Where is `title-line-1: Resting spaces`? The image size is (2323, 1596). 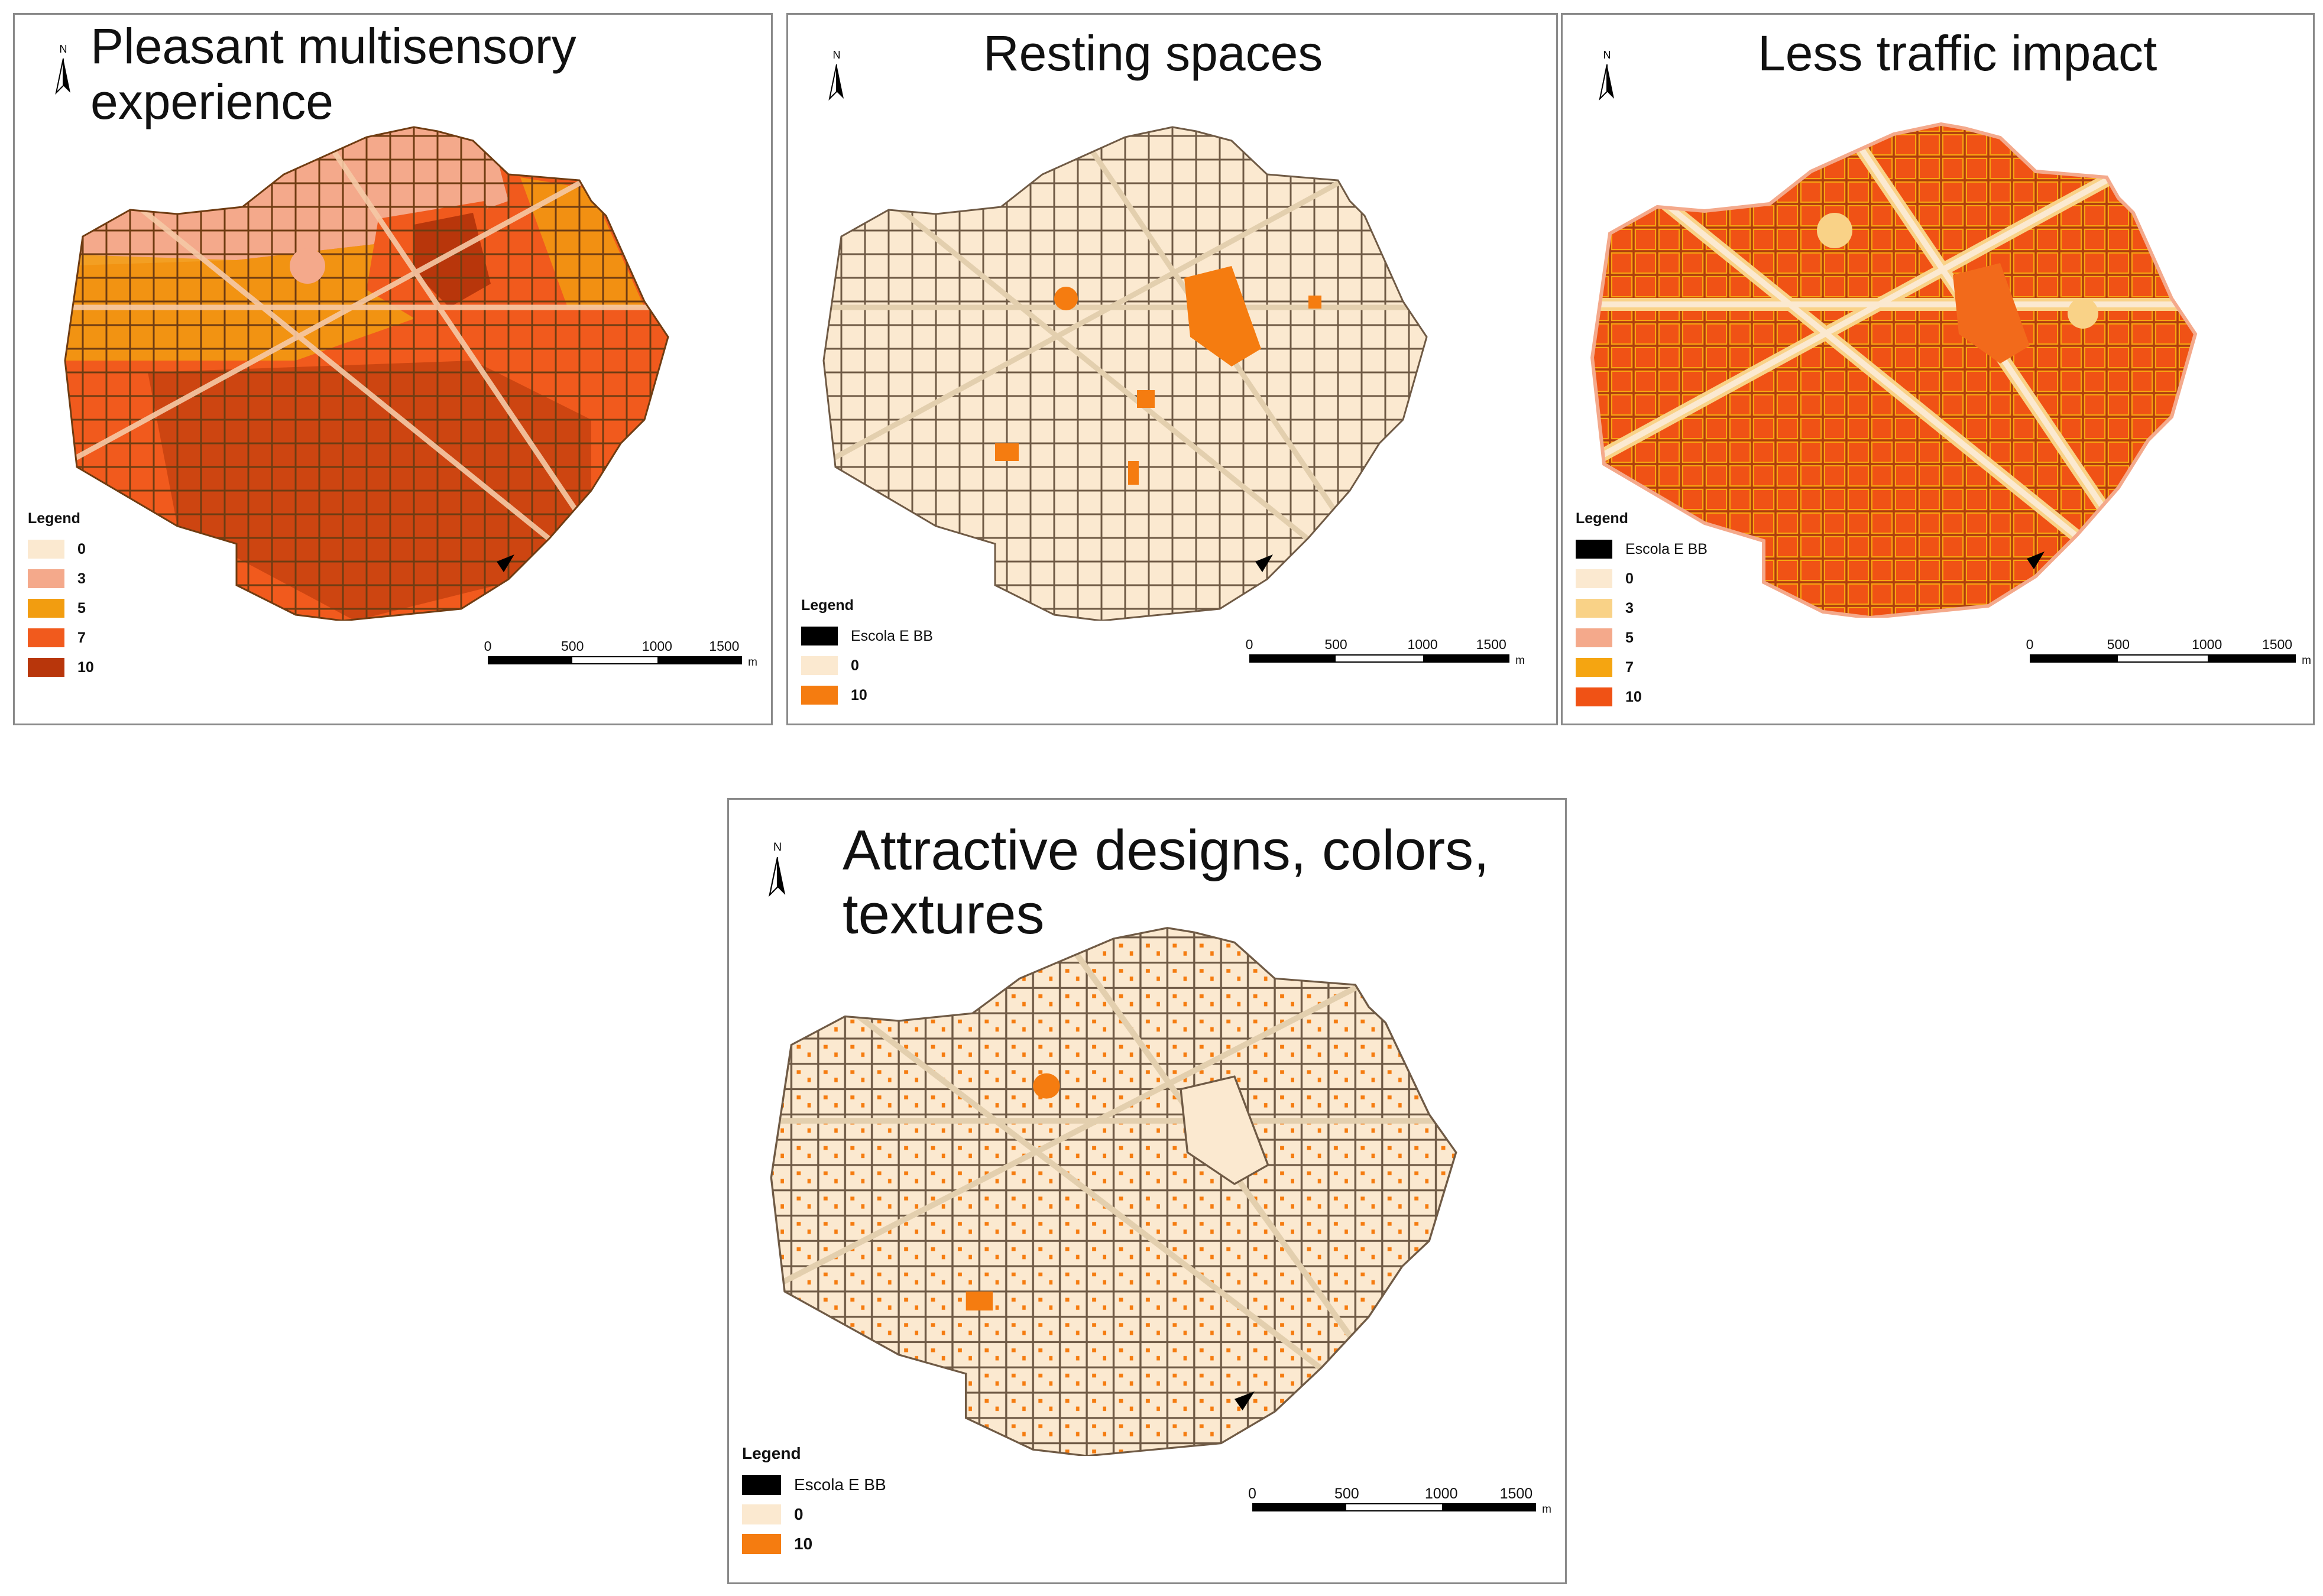
title-line-1: Resting spaces is located at coordinates (1153, 53).